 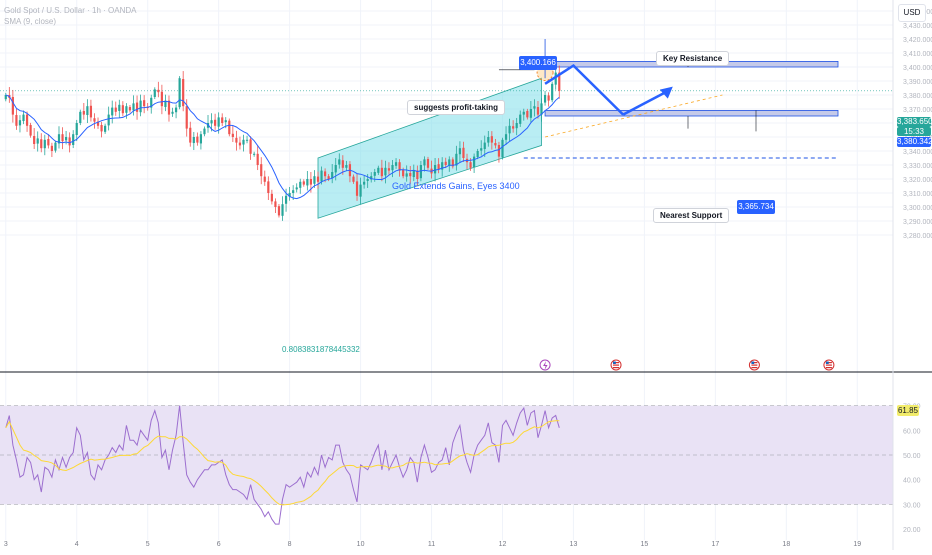 I want to click on time-tick-label: 19, so click(x=857, y=544).